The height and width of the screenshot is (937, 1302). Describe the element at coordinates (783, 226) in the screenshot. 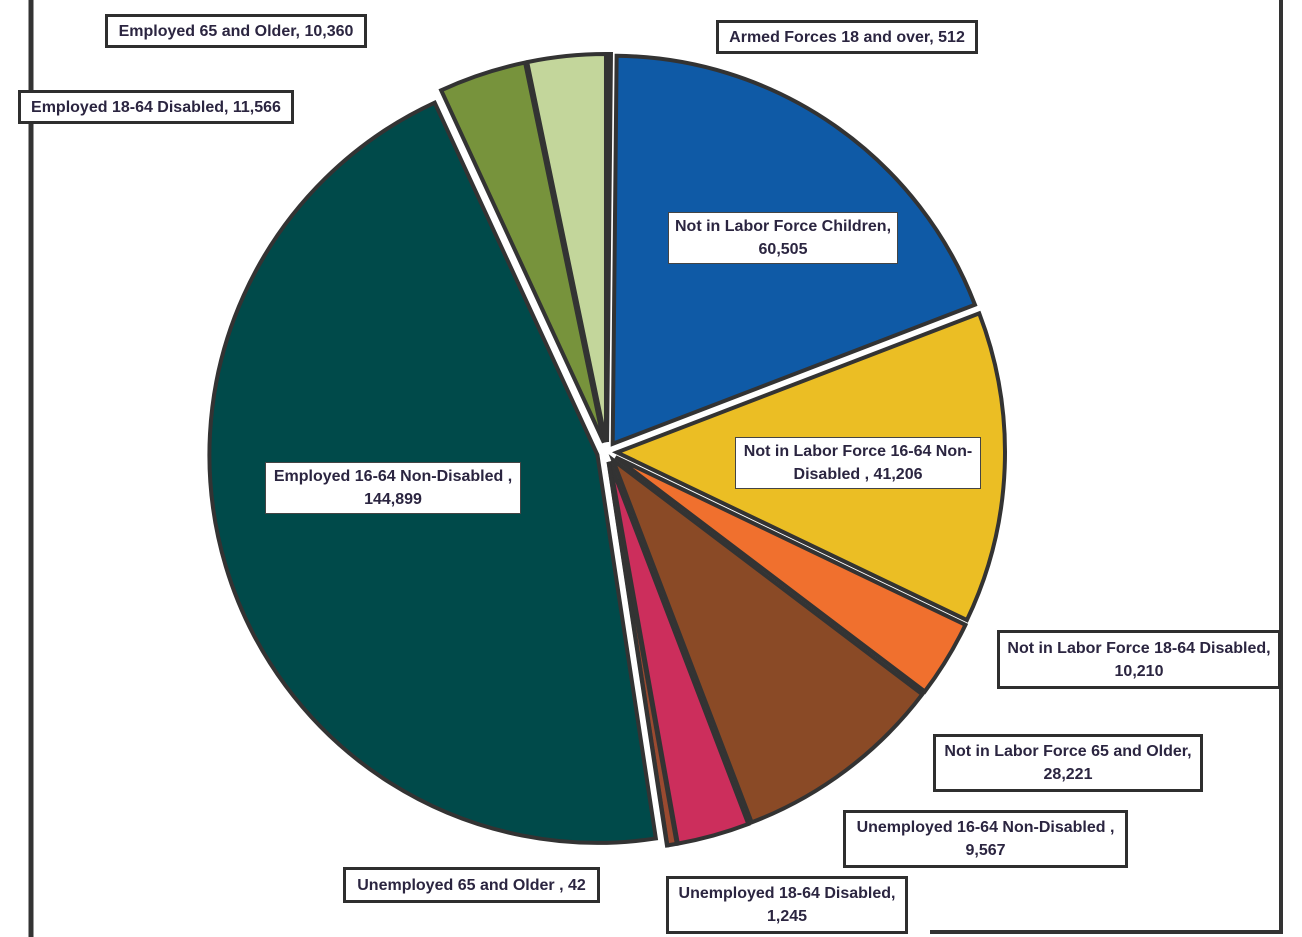

I see `slice-category: Not in Labor Force Children,` at that location.